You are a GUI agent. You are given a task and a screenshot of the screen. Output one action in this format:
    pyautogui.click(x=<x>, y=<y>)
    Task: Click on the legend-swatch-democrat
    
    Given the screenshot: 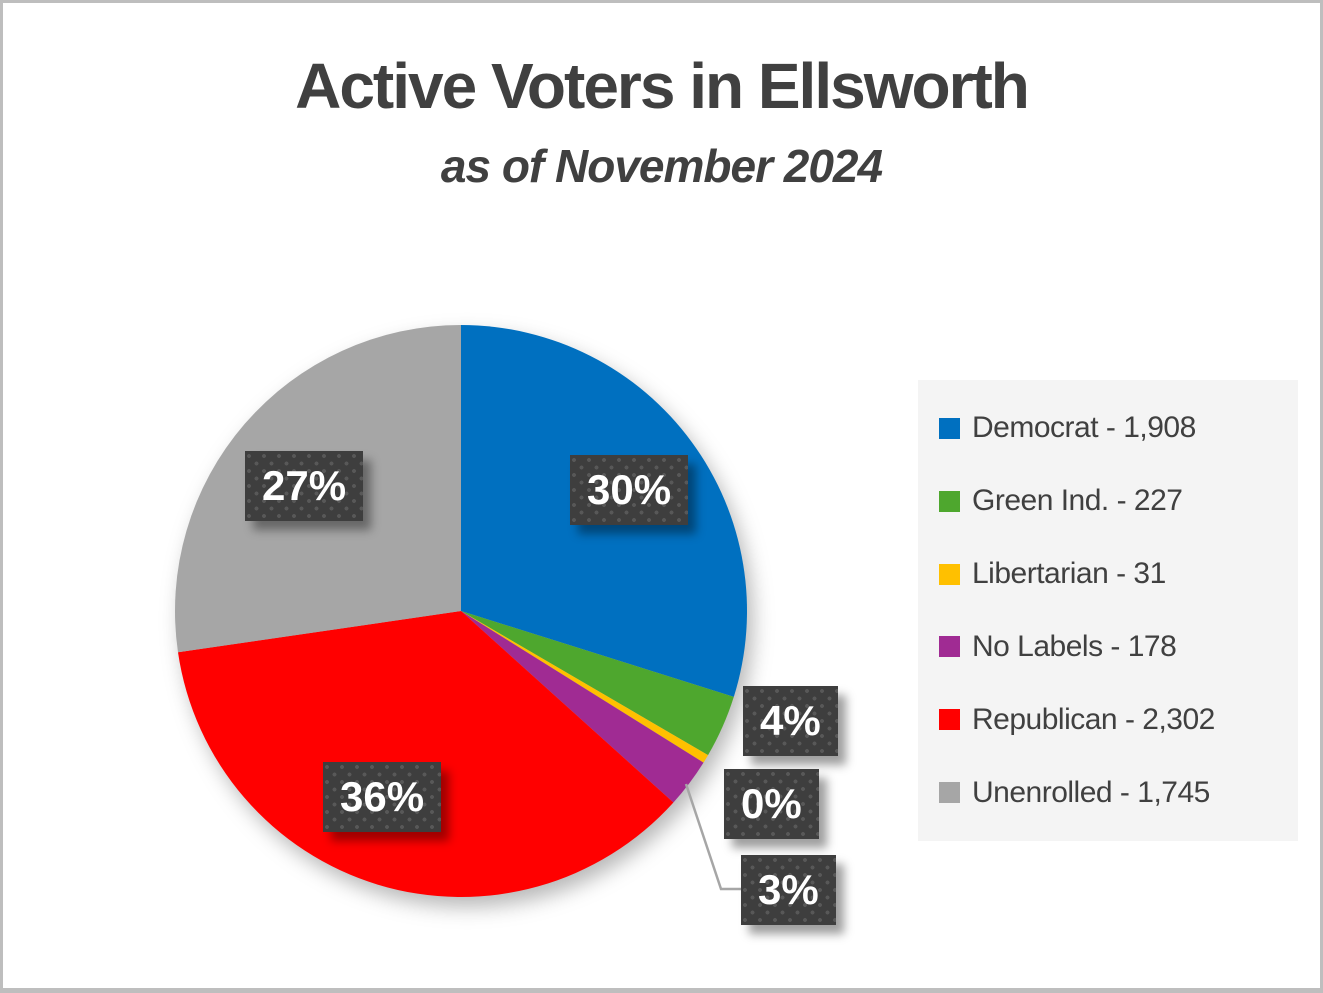 What is the action you would take?
    pyautogui.click(x=949, y=428)
    